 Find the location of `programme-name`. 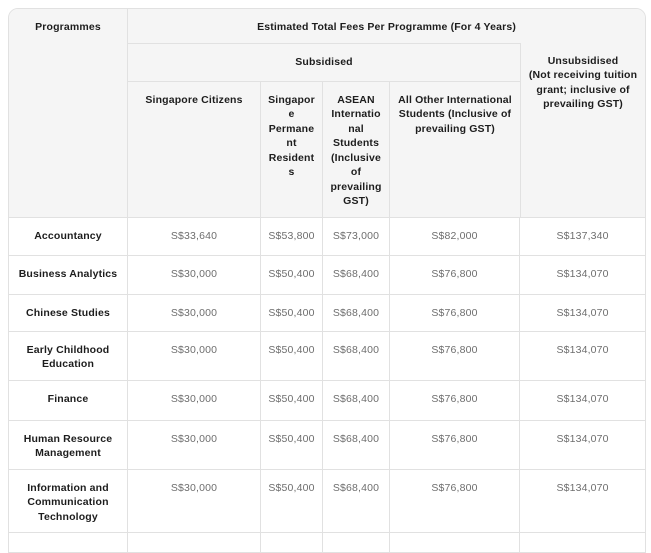

programme-name is located at coordinates (68, 542).